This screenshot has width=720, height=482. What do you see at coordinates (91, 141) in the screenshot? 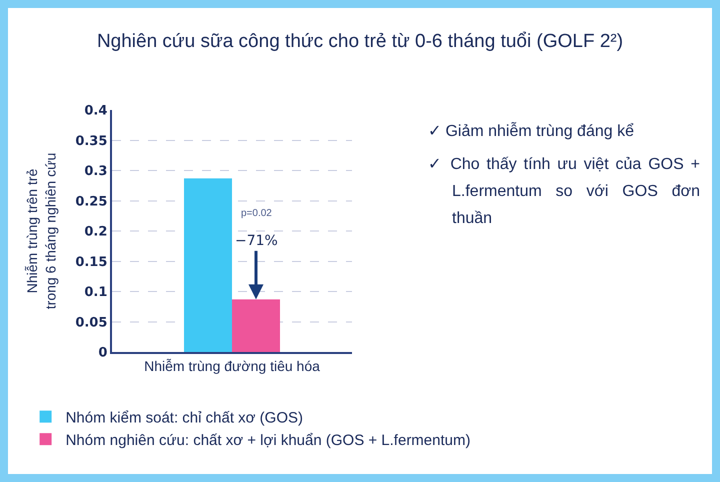
I see `y-tick-label: 0.35` at bounding box center [91, 141].